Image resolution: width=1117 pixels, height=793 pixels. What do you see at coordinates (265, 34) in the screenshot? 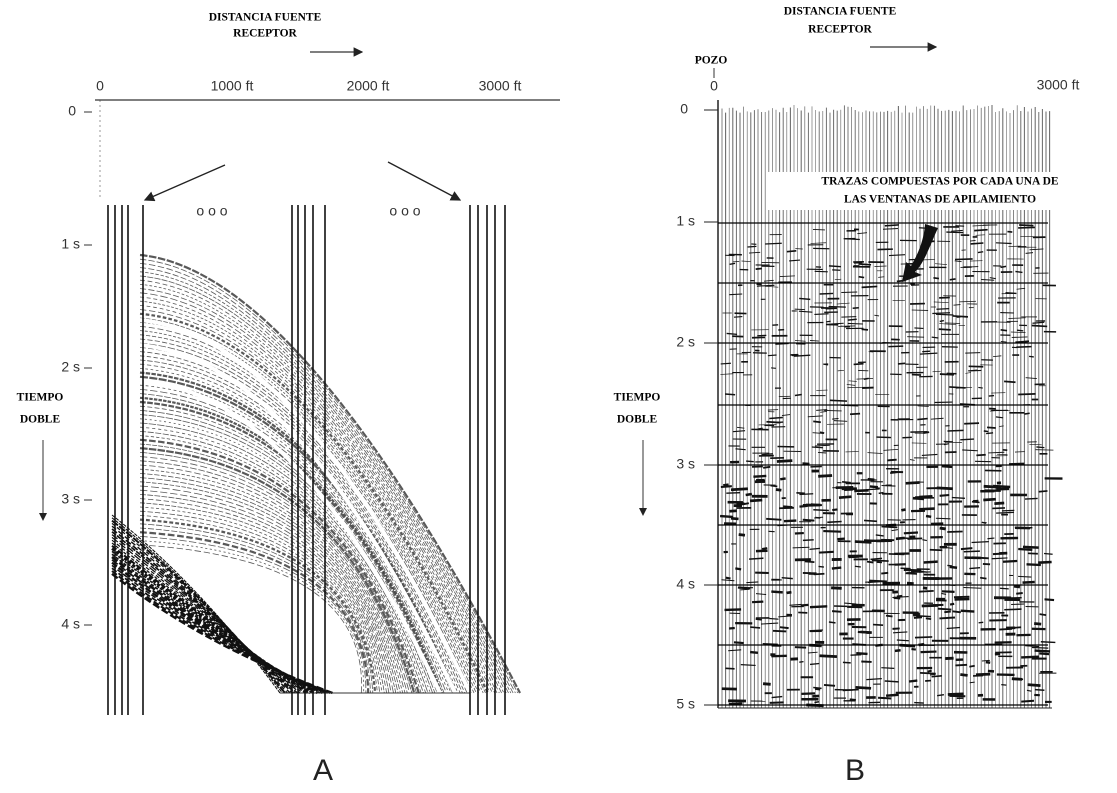
I see `x-axis-title: RECEPTOR` at bounding box center [265, 34].